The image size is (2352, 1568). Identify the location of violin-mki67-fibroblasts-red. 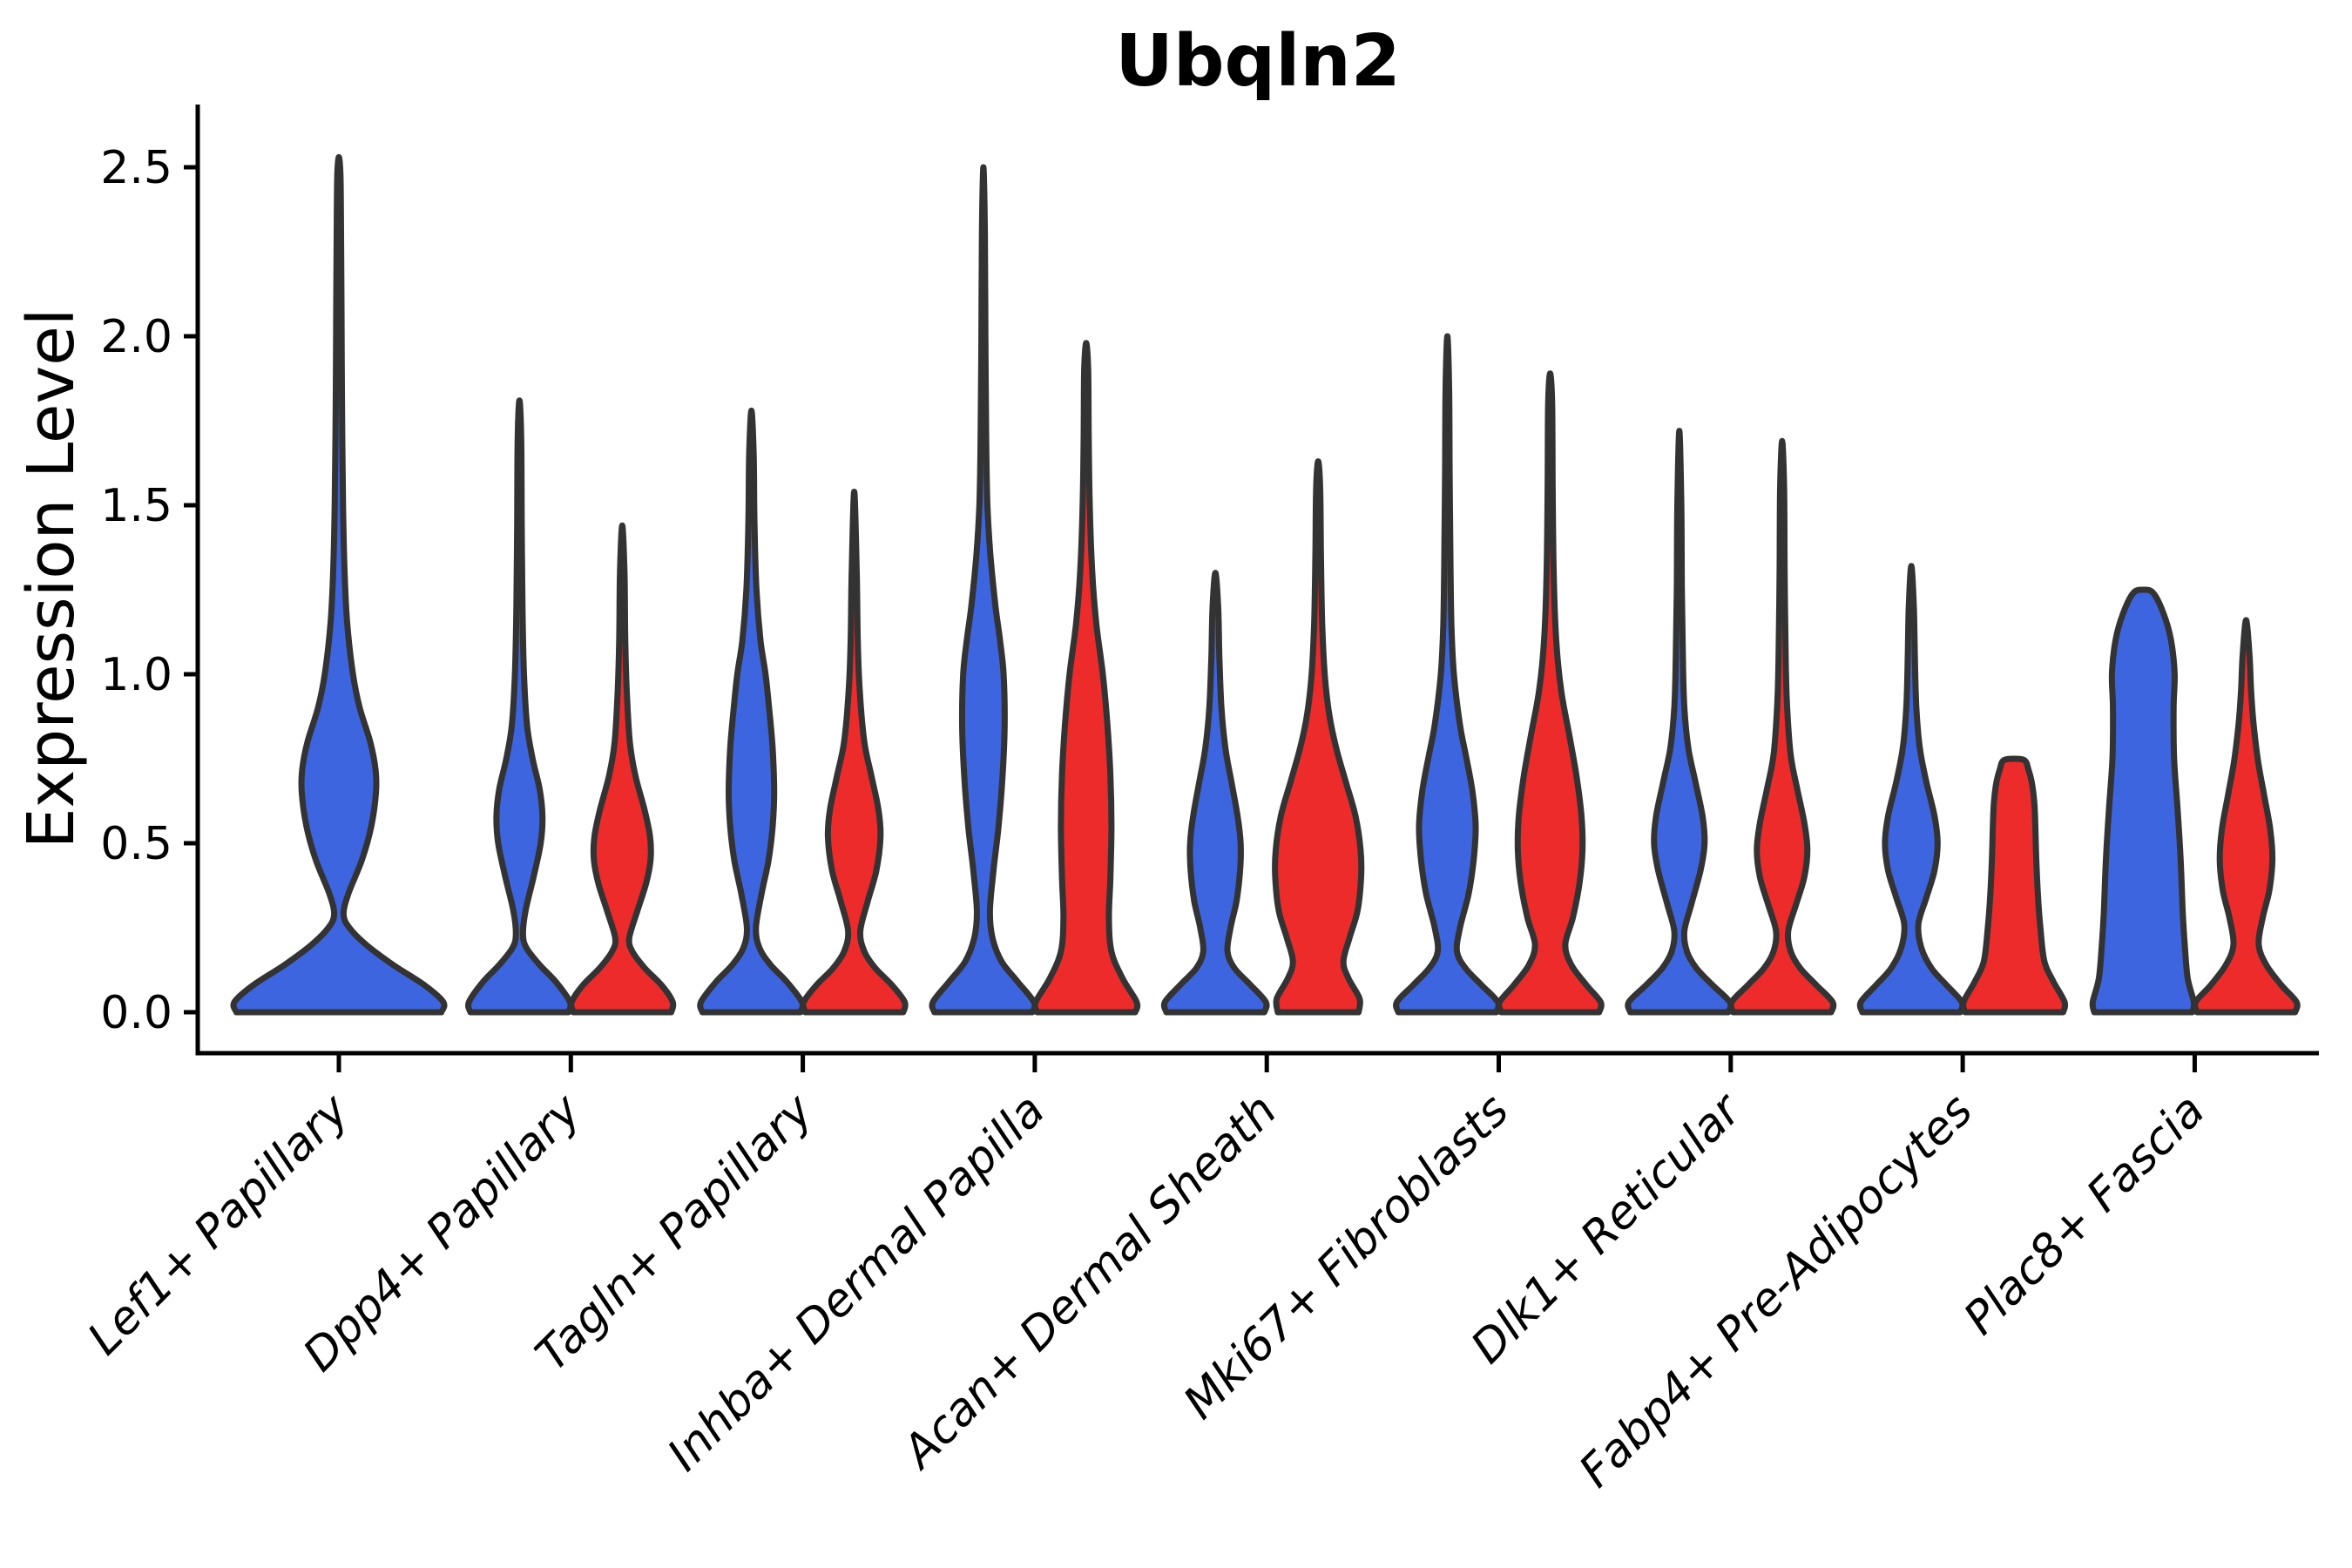
(1550, 693).